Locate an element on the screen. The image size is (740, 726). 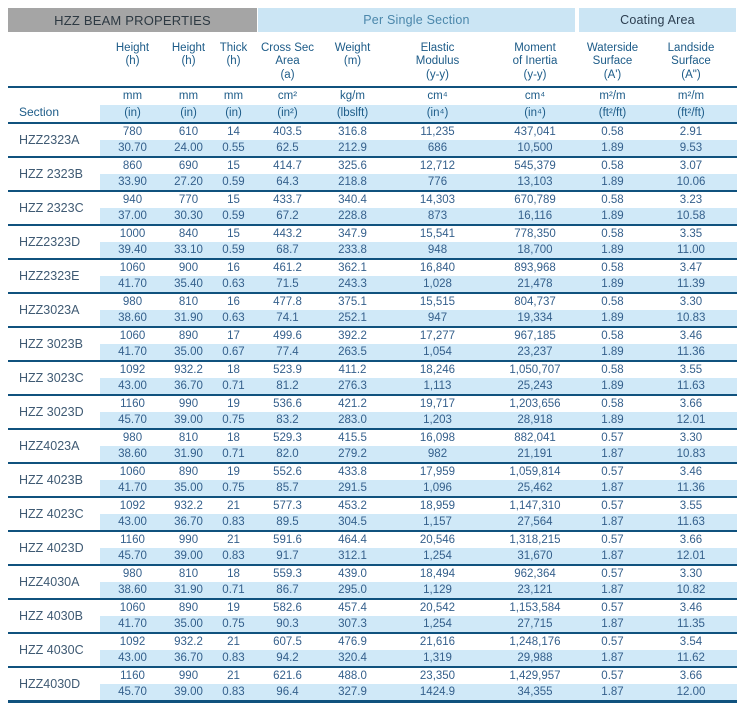
cell-imperial-value: 36.70 is located at coordinates (188, 658).